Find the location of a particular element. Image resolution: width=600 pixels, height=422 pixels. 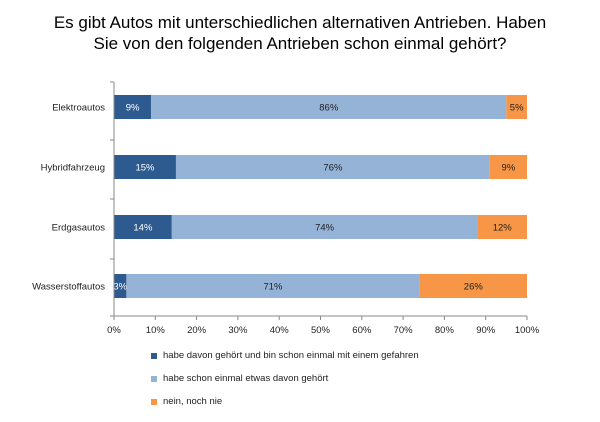

data-label: 76% is located at coordinates (333, 168).